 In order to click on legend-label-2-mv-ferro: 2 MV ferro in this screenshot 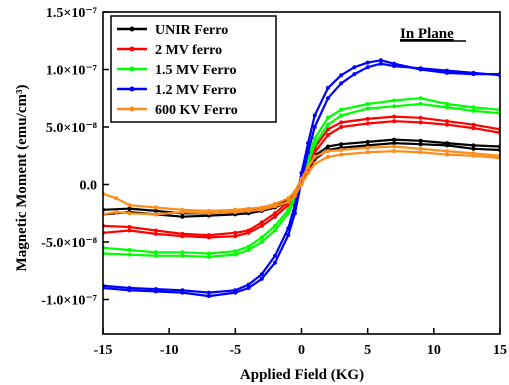, I will do `click(188, 50)`.